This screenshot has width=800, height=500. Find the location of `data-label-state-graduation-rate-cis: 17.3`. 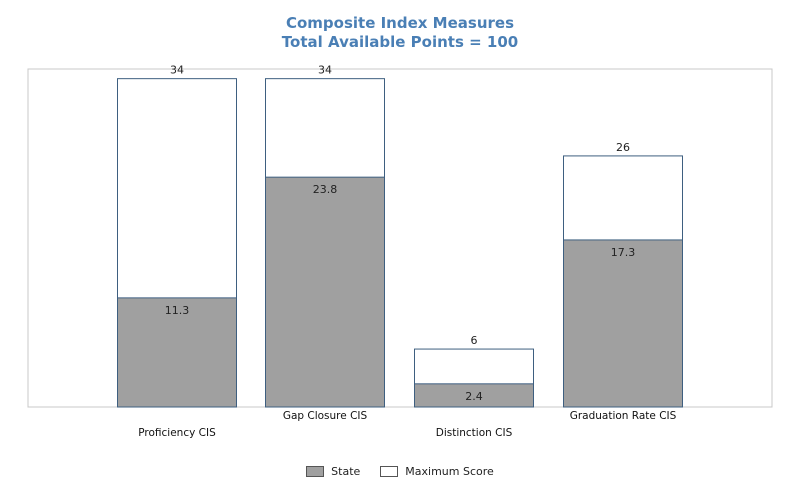

data-label-state-graduation-rate-cis: 17.3 is located at coordinates (623, 252).